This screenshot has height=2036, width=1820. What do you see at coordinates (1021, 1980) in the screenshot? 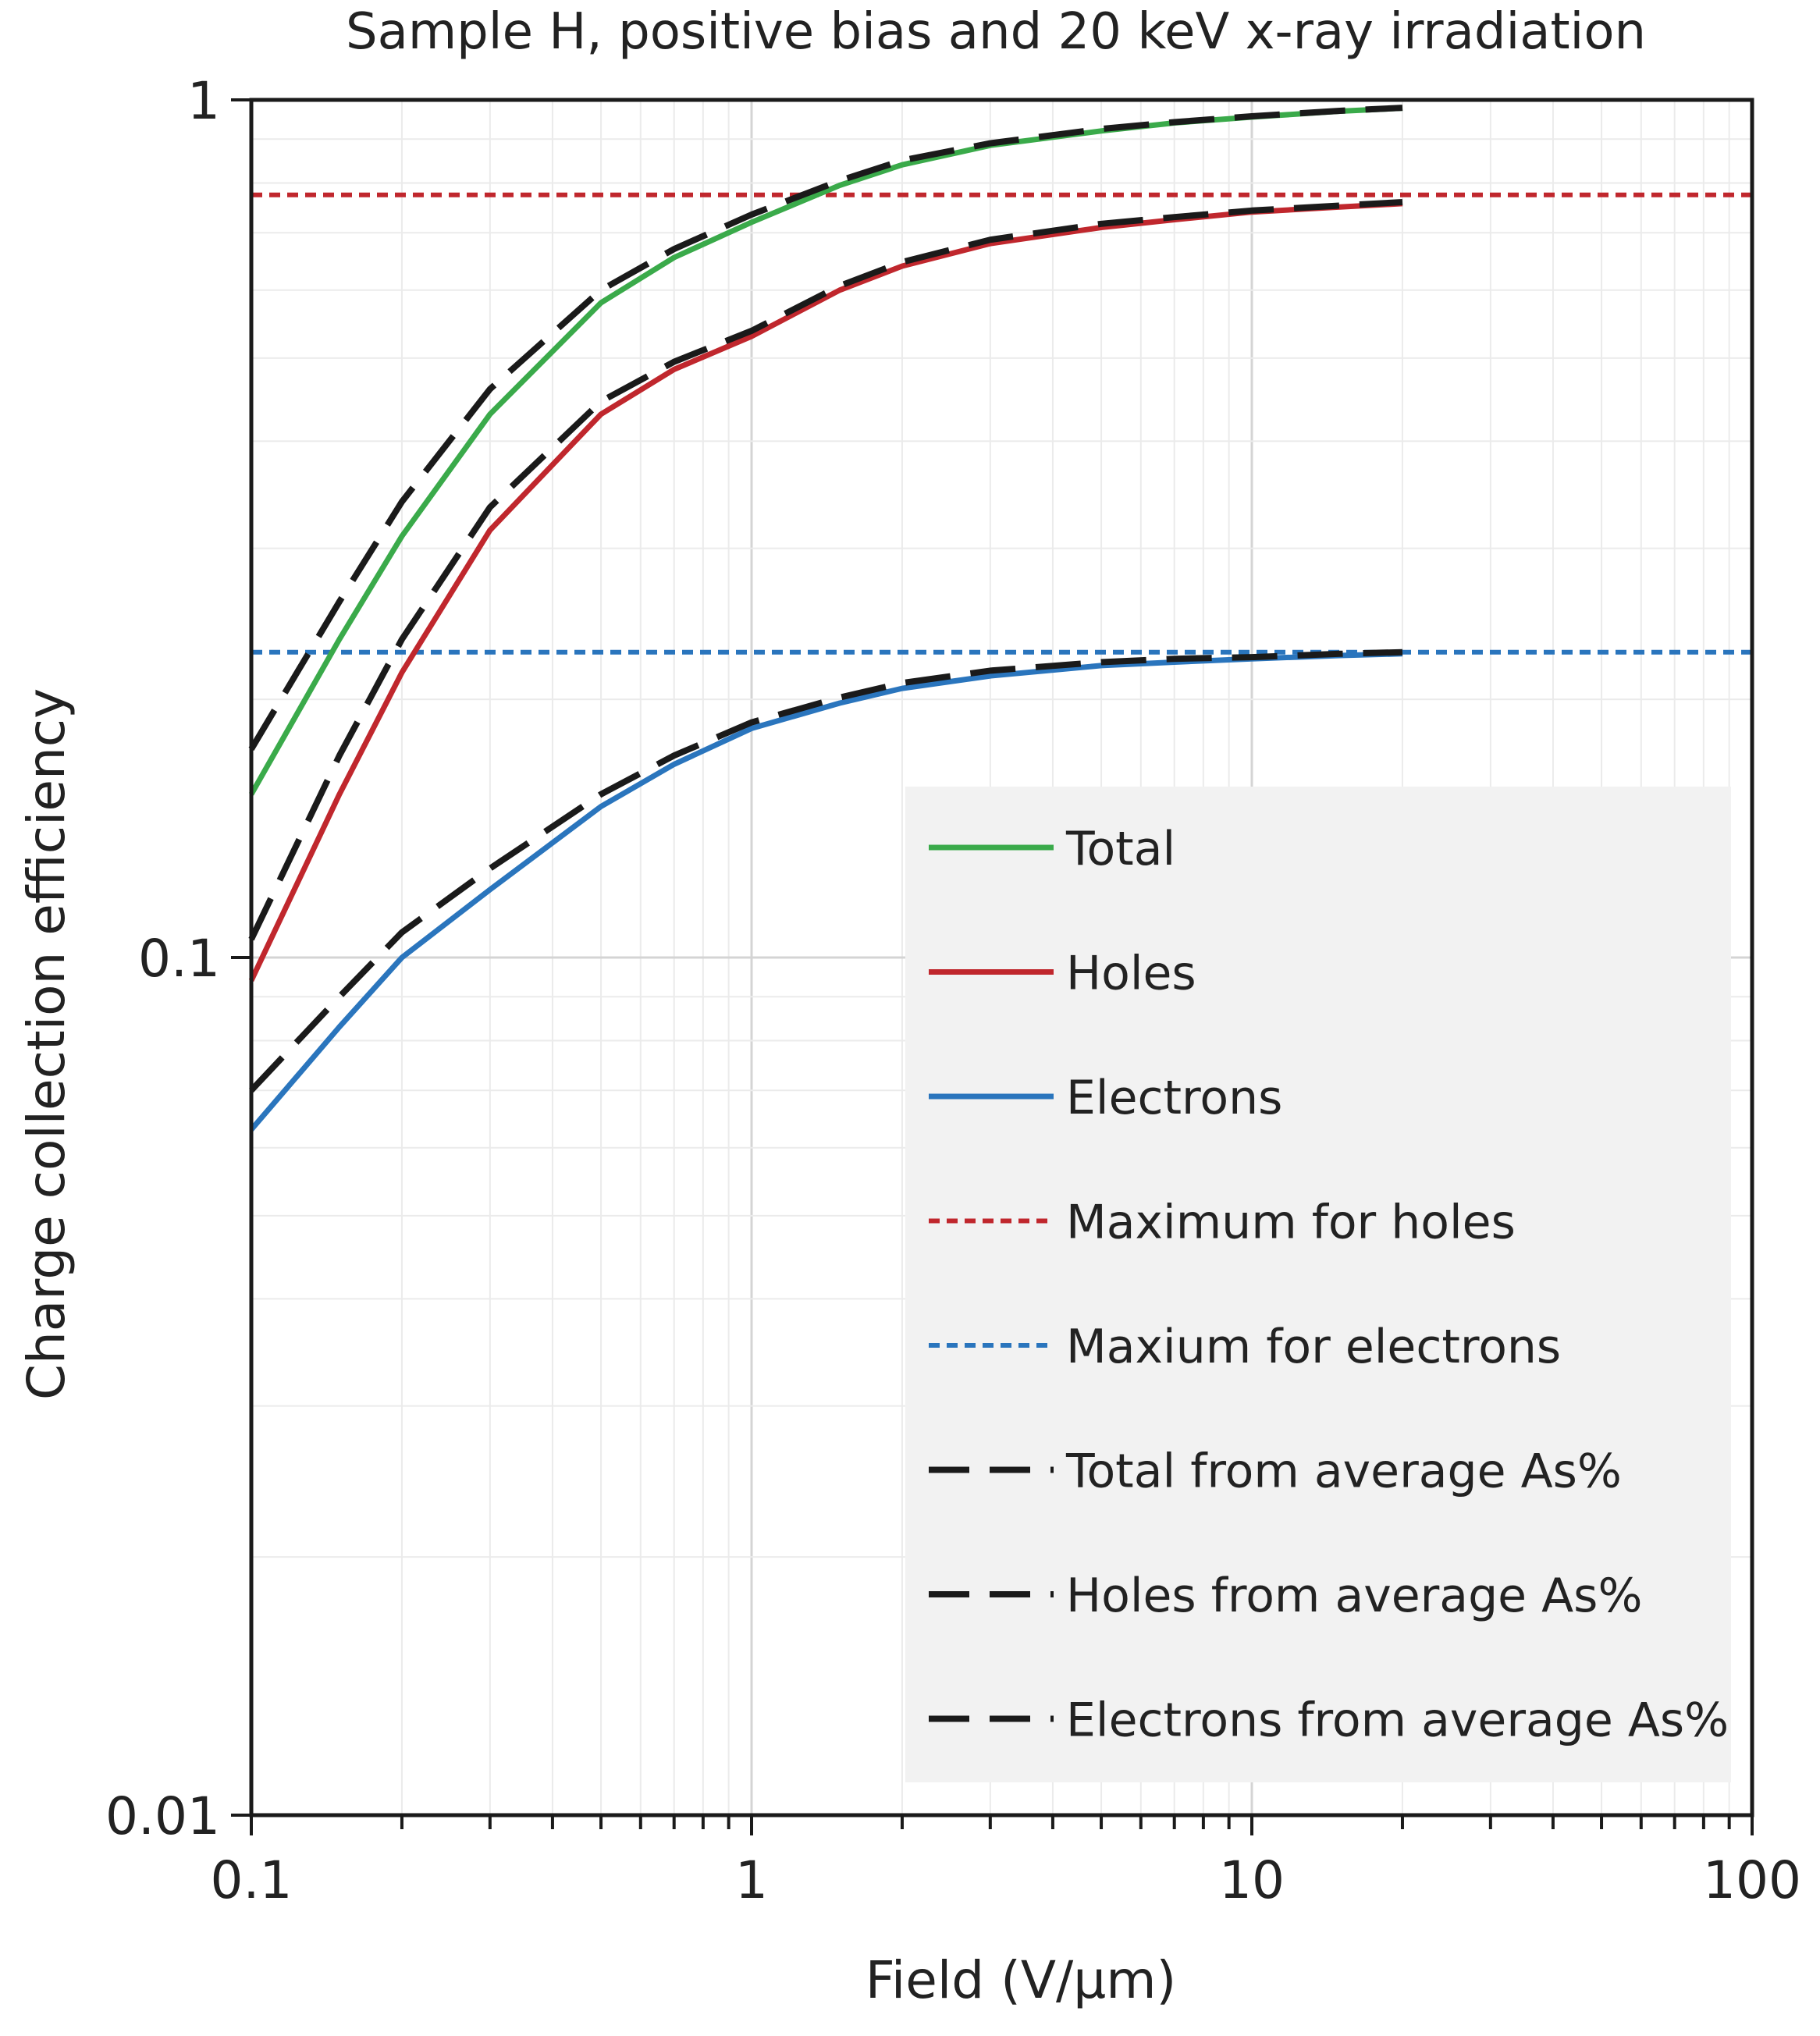
I see `x-axis-label: Field (V/μm)` at bounding box center [1021, 1980].